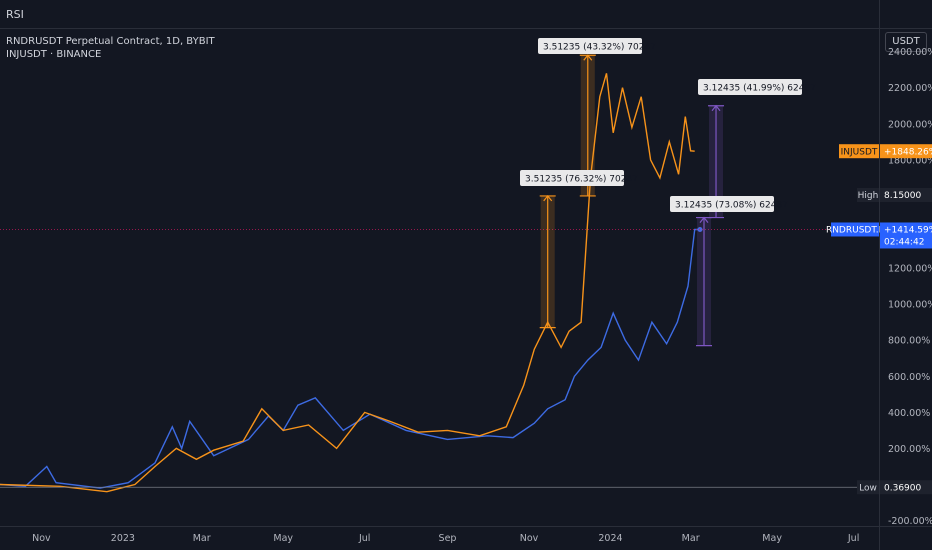 The width and height of the screenshot is (932, 550). Describe the element at coordinates (909, 413) in the screenshot. I see `y-tick-label: 400.00%` at that location.